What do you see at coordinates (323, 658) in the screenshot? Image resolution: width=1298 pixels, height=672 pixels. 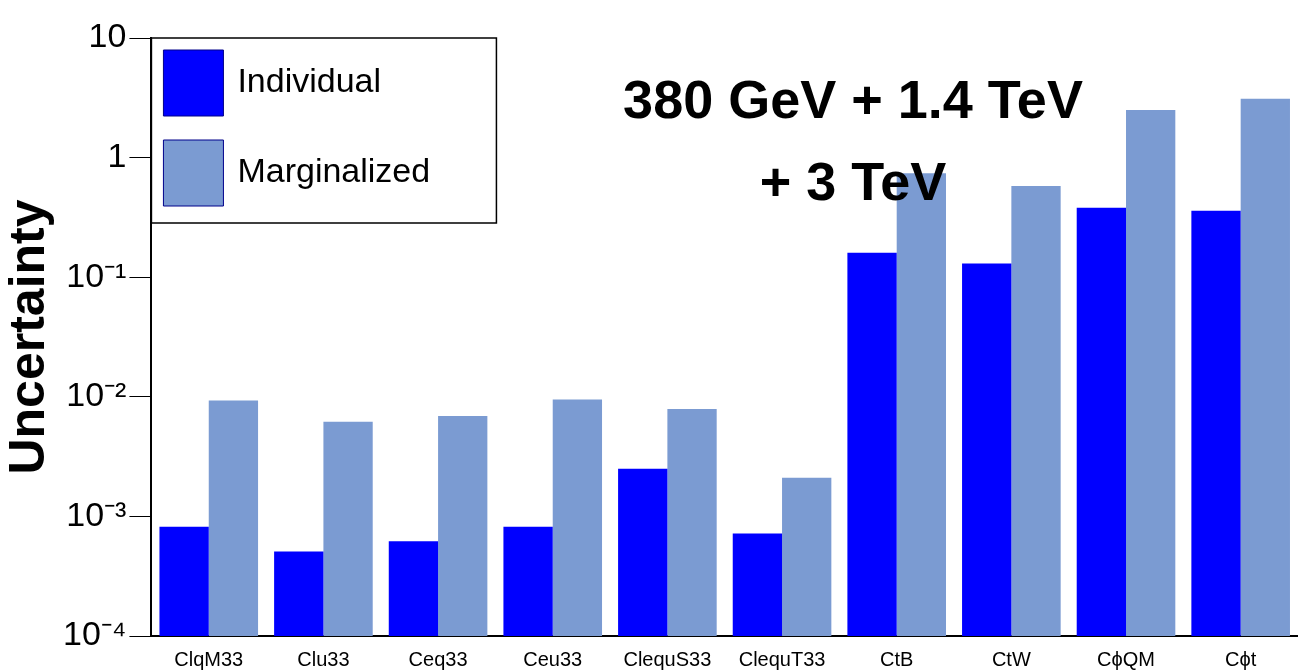 I see `x-tick-label: Clu33` at bounding box center [323, 658].